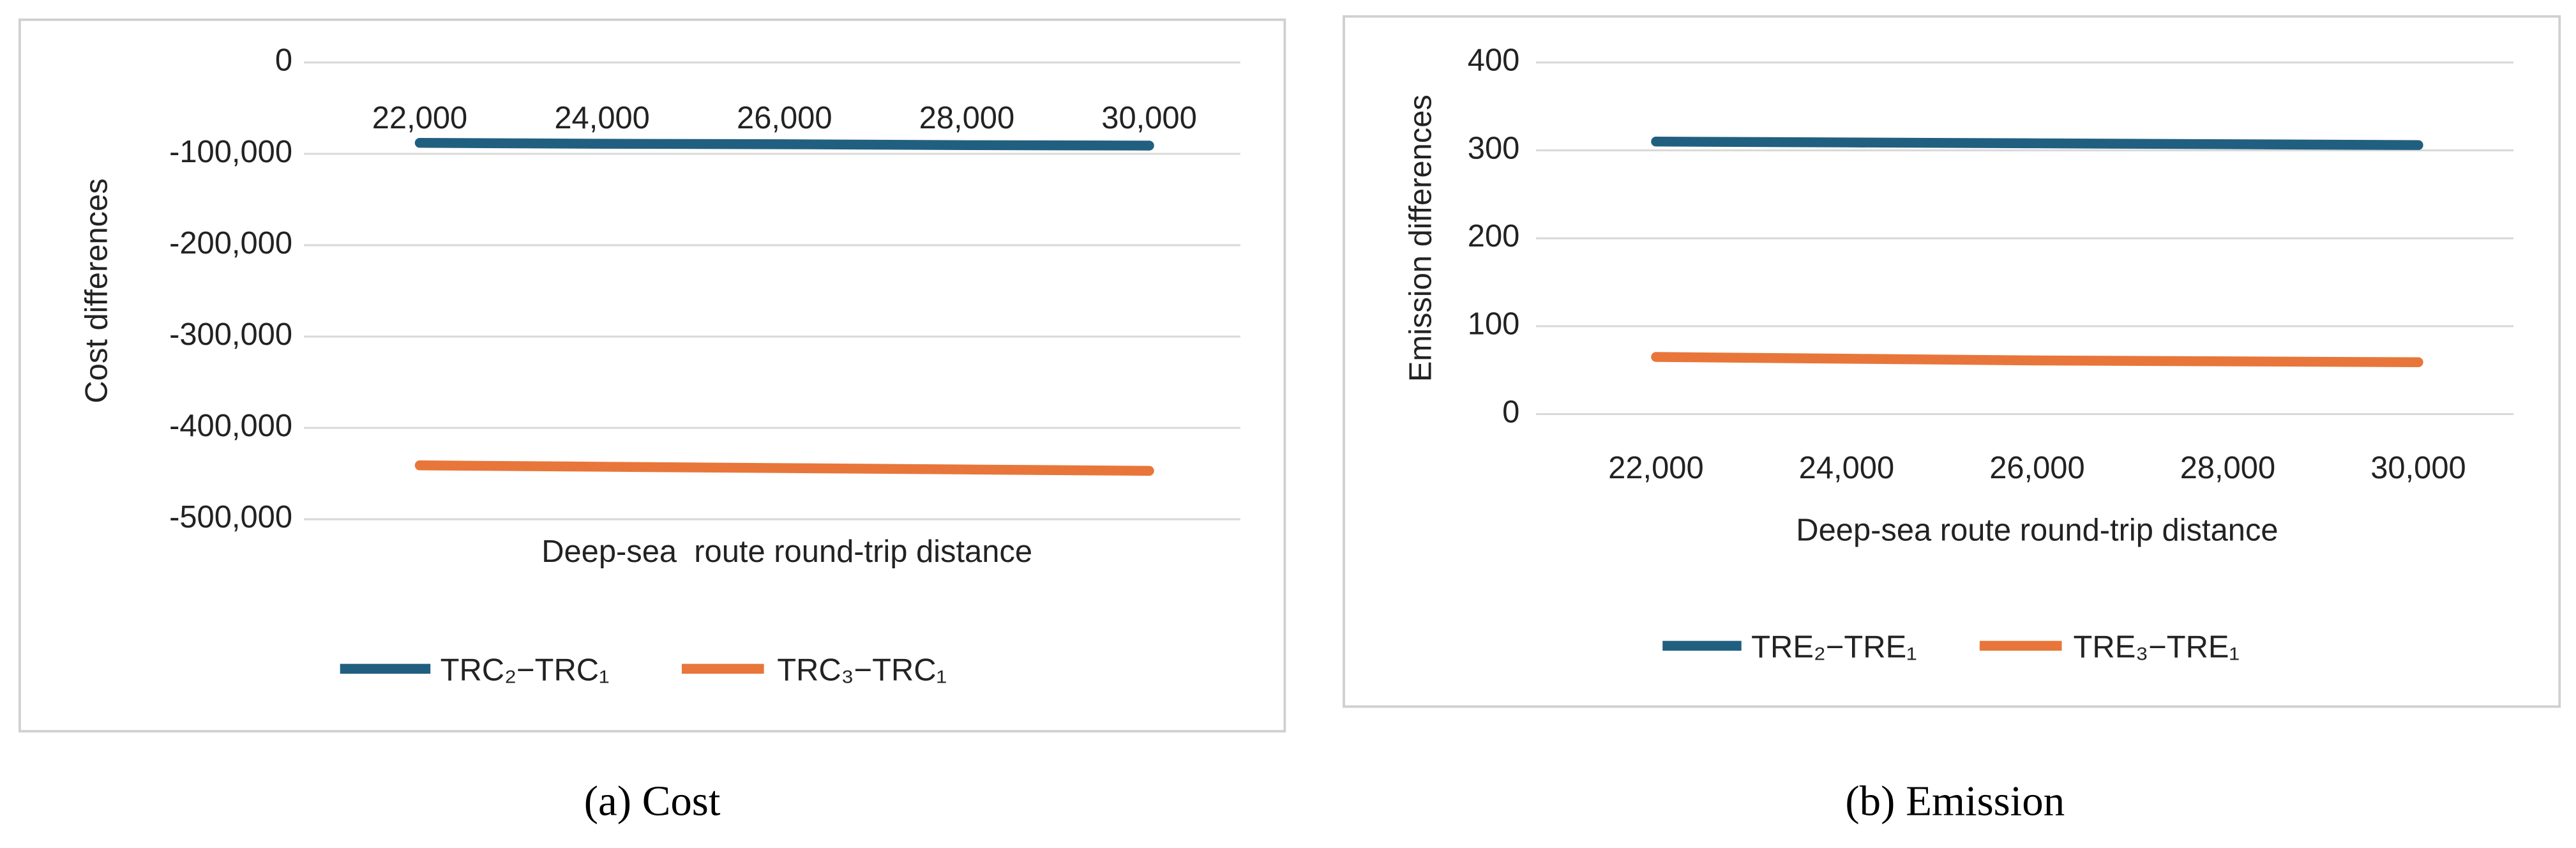 The width and height of the screenshot is (2576, 848). I want to click on legend-label: TRE₂−TRE₁, so click(1834, 647).